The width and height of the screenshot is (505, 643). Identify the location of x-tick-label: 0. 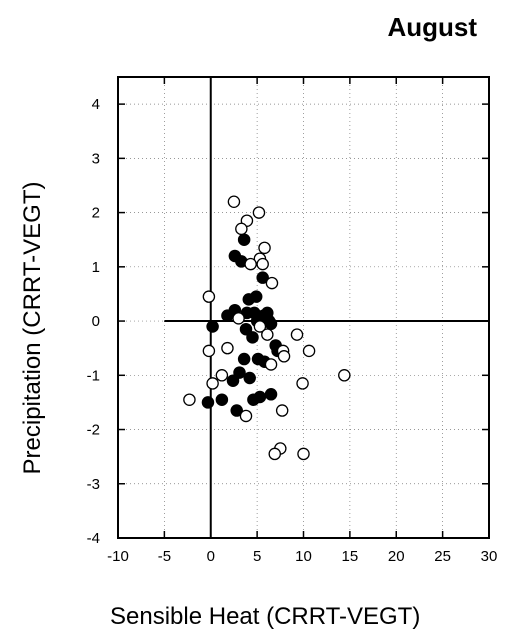
(211, 556).